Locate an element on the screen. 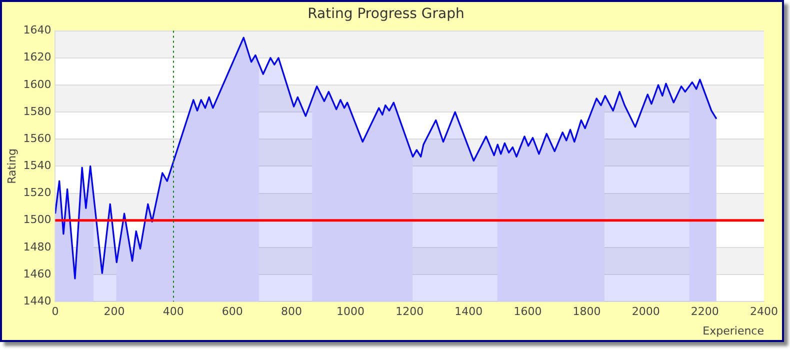  x-tick-label: 800 is located at coordinates (291, 311).